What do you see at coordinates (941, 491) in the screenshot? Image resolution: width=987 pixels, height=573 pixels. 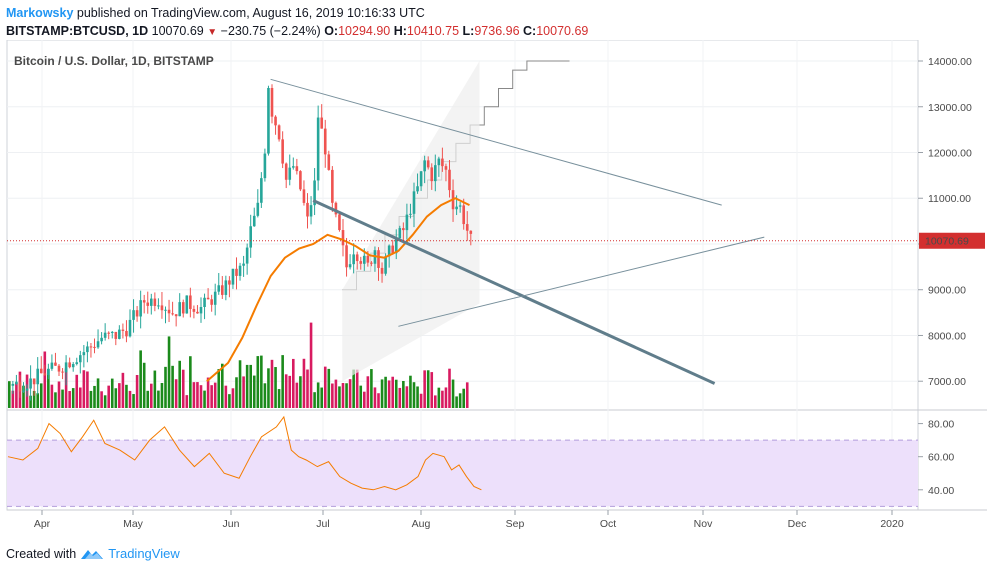 I see `rsi-tick-label: 40.00` at bounding box center [941, 491].